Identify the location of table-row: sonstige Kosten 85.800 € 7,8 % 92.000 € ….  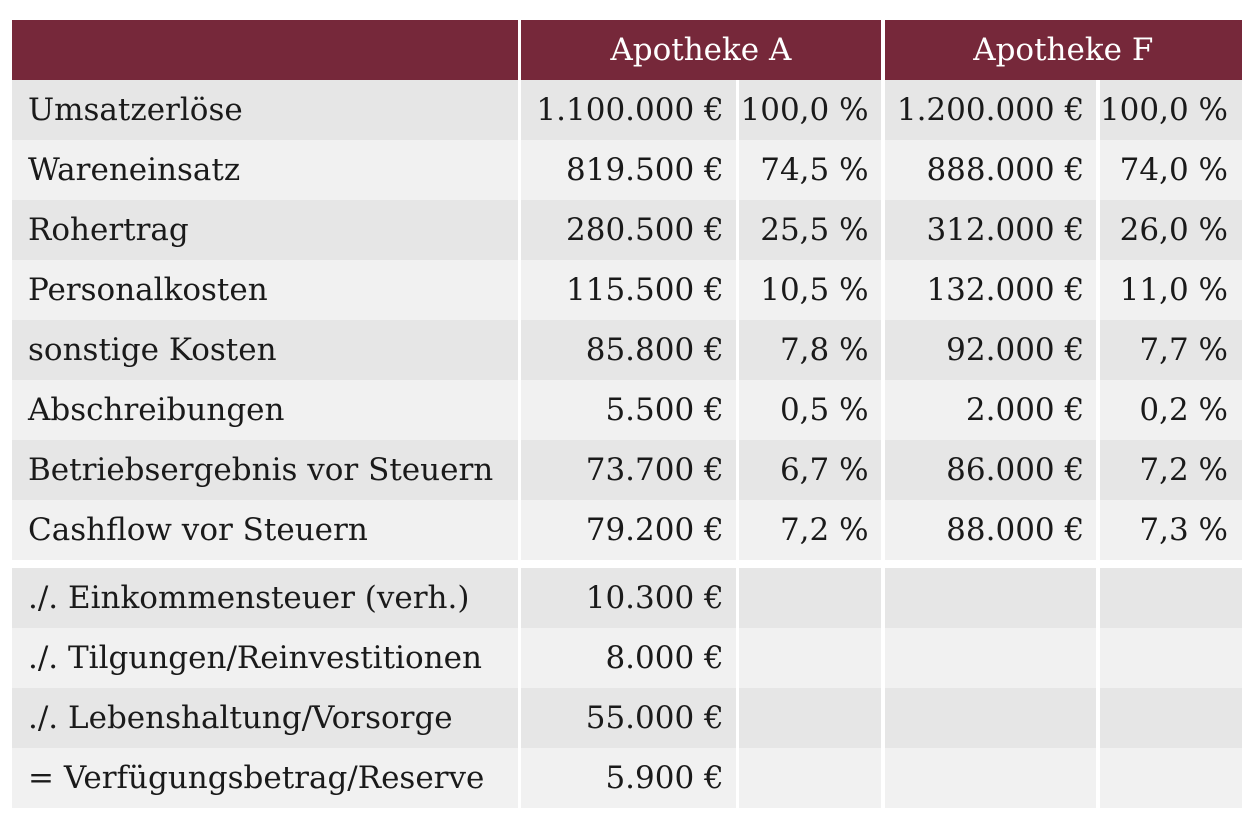
(627, 350).